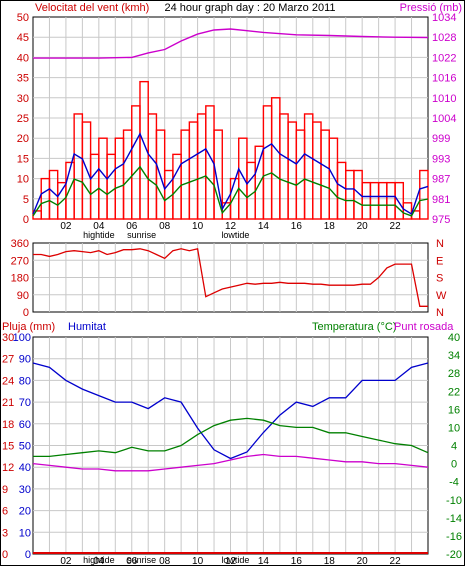  Describe the element at coordinates (23, 180) in the screenshot. I see `wind-axis-tick: 10` at that location.